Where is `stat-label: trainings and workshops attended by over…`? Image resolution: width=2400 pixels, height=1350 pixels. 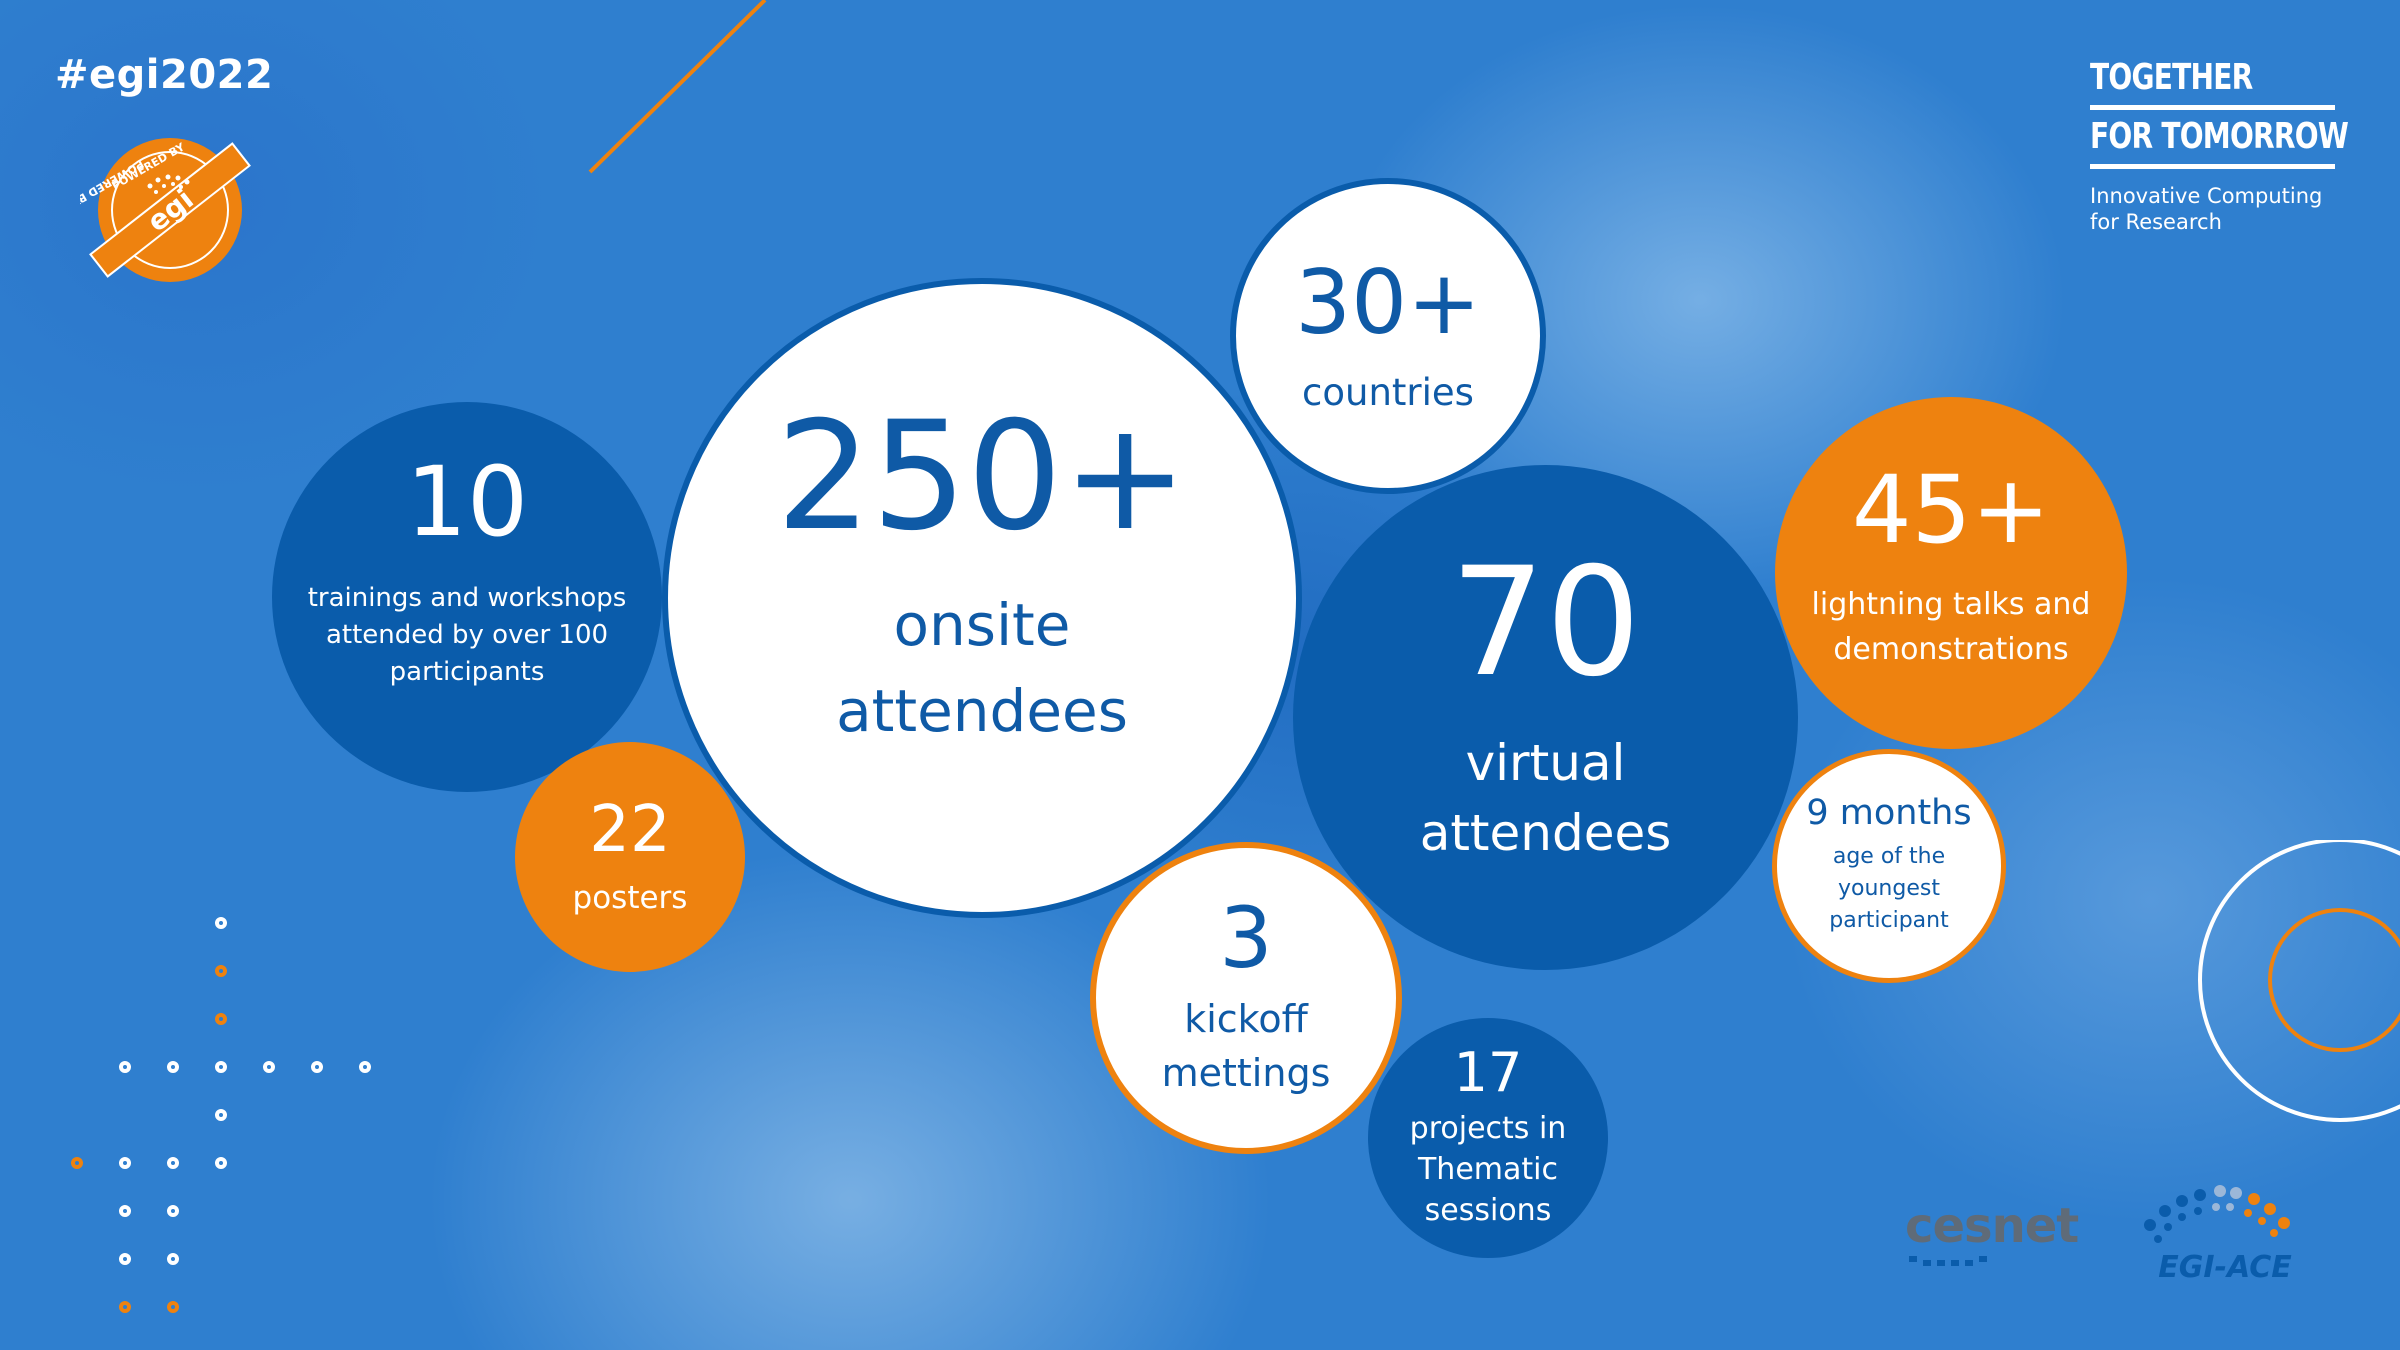 stat-label: trainings and workshops attended by over… is located at coordinates (467, 634).